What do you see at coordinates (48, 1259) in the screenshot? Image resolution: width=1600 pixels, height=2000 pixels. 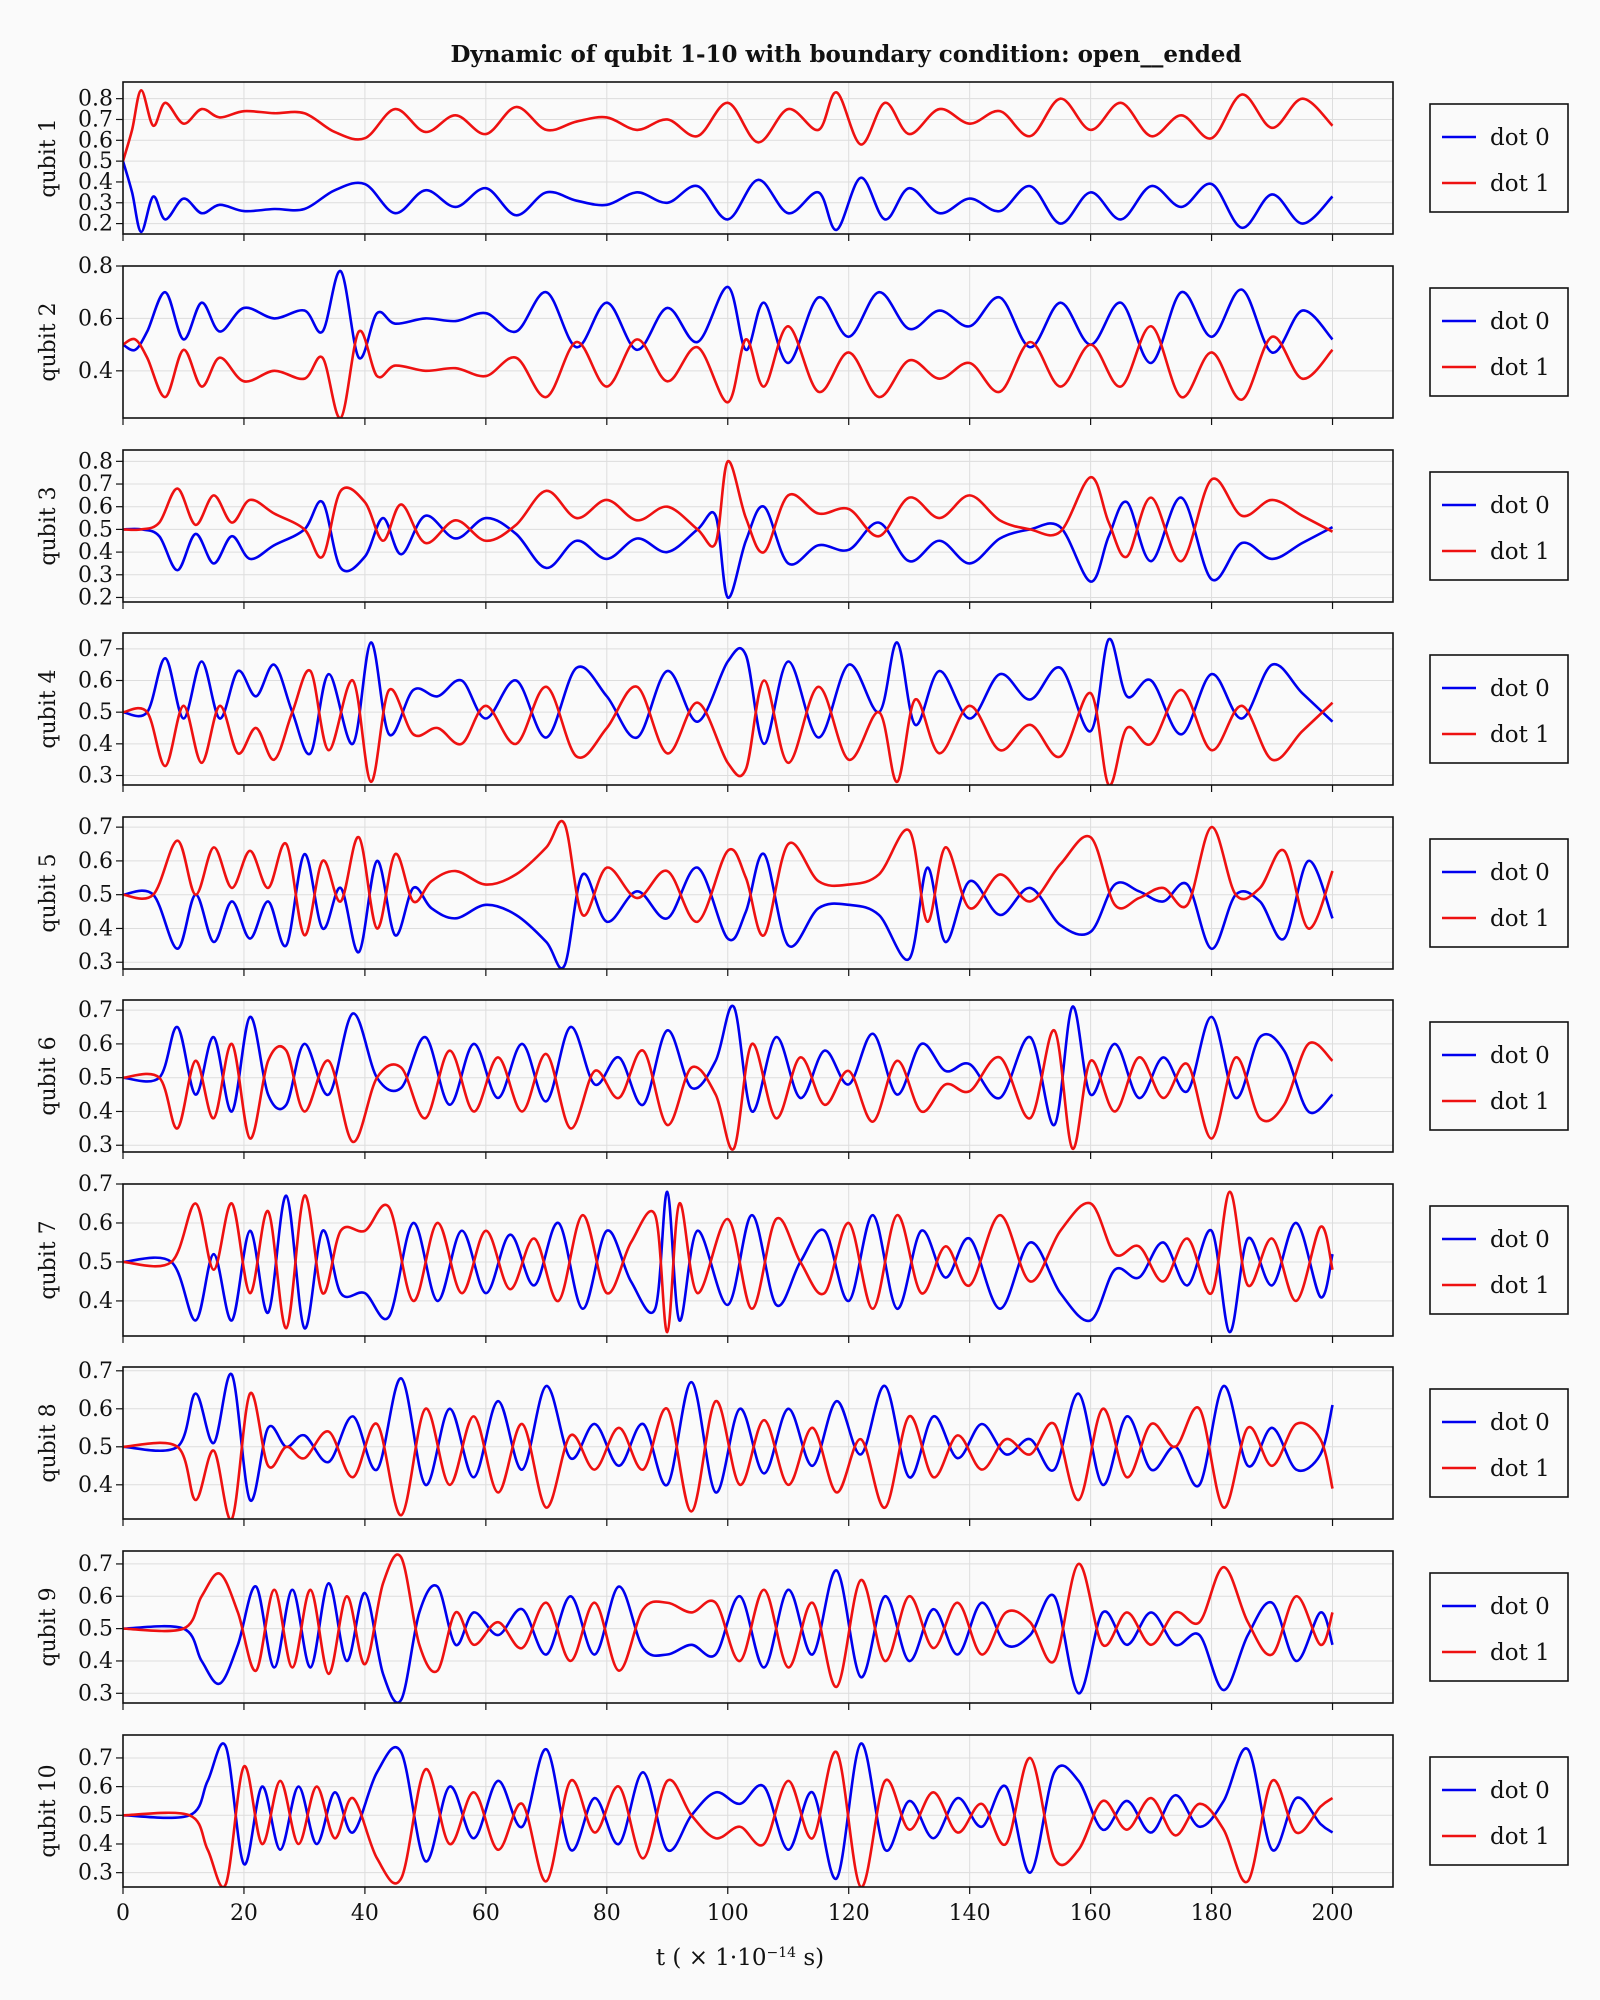 I see `y-axis-label: qubit 7` at bounding box center [48, 1259].